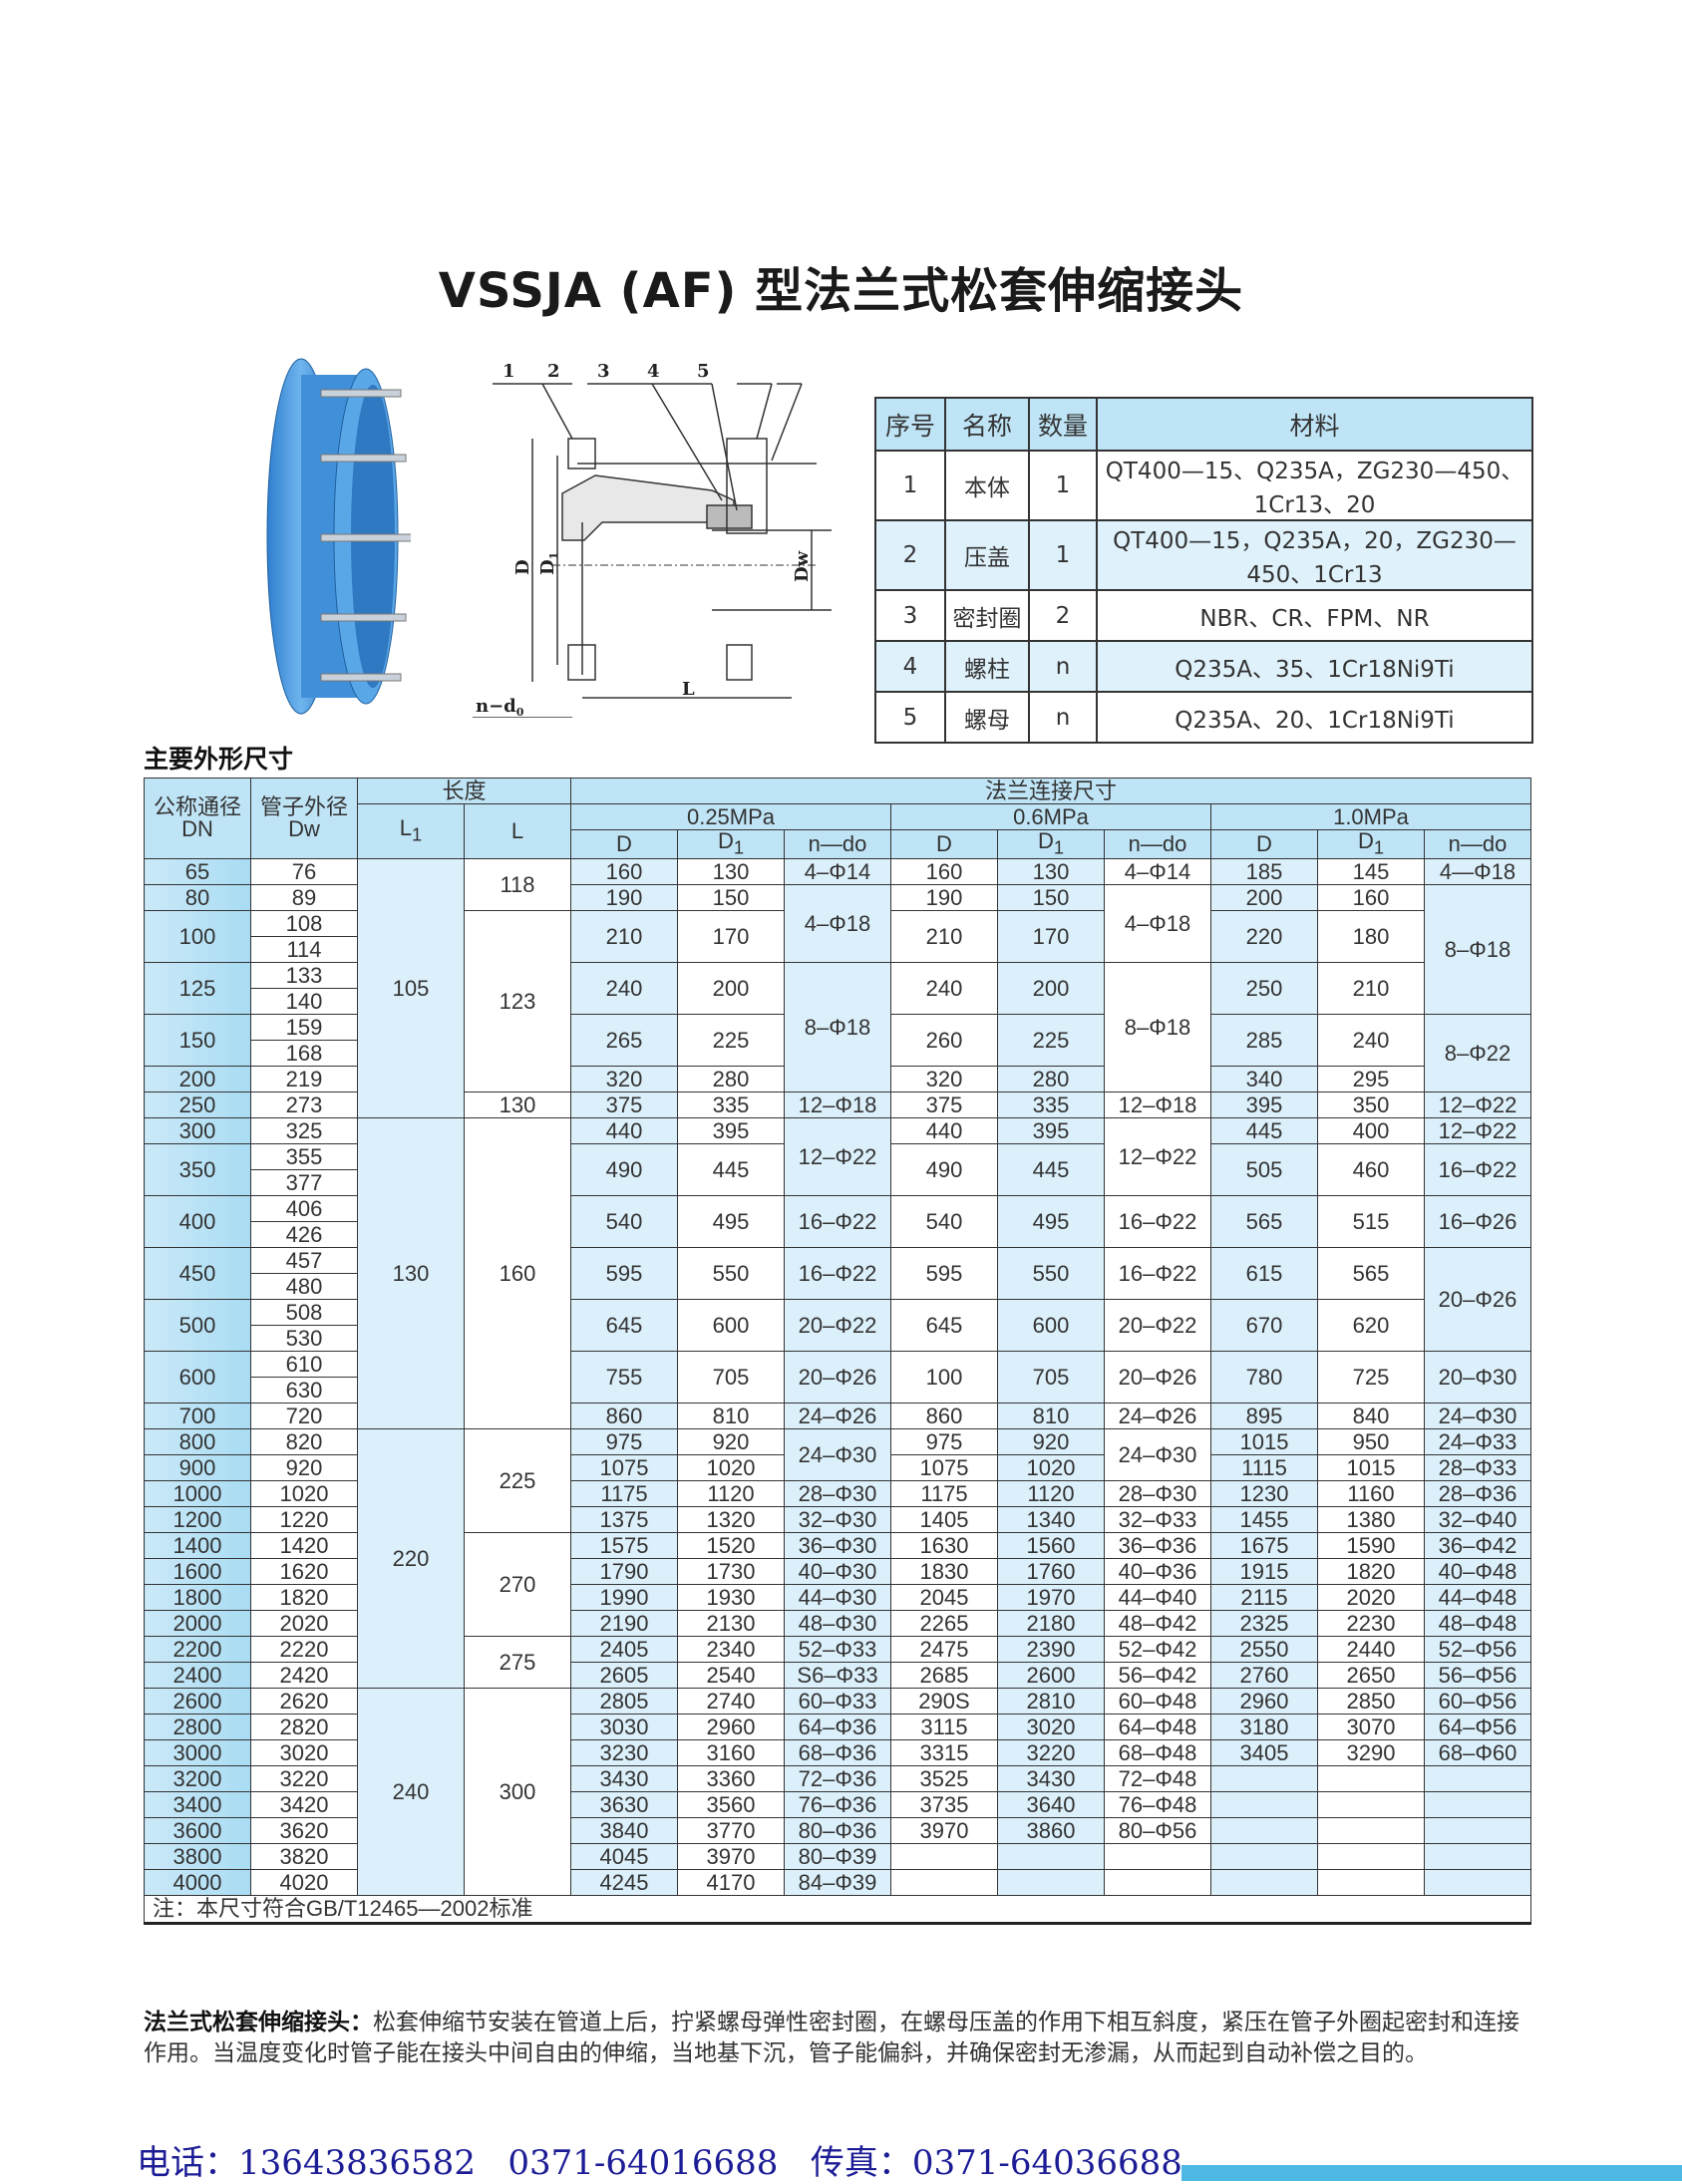  I want to click on cell-d-06: 1830, so click(944, 1572).